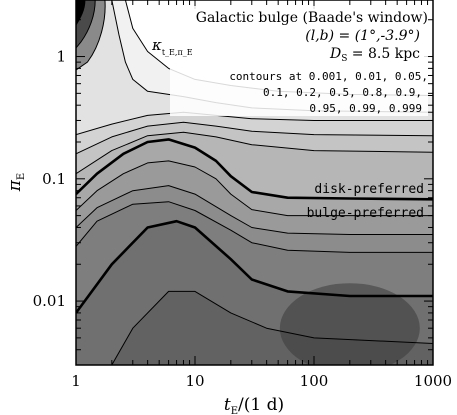 The height and width of the screenshot is (415, 457). Describe the element at coordinates (314, 381) in the screenshot. I see `x-tick-label: 100` at that location.